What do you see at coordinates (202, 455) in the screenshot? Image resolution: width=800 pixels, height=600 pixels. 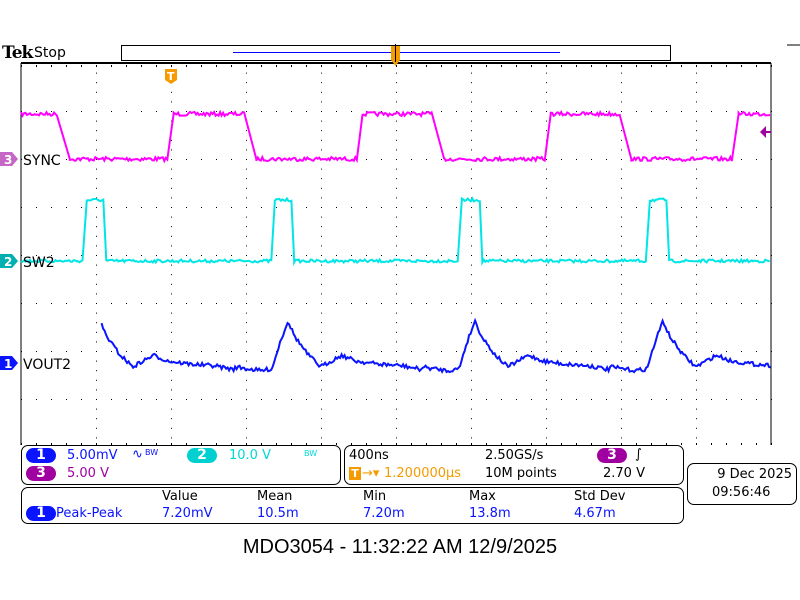 I see `ch2-badge: 2` at bounding box center [202, 455].